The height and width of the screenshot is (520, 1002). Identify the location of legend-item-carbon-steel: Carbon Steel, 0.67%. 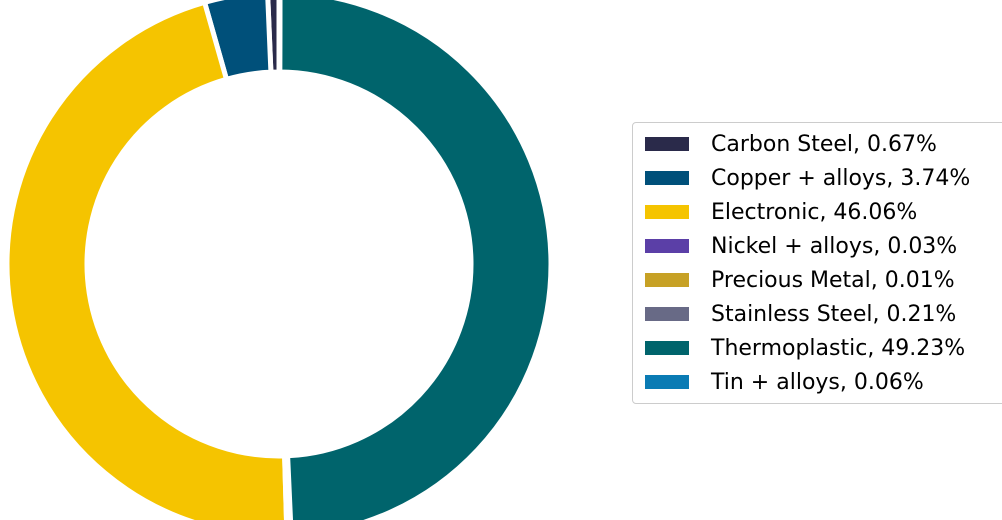
(791, 144).